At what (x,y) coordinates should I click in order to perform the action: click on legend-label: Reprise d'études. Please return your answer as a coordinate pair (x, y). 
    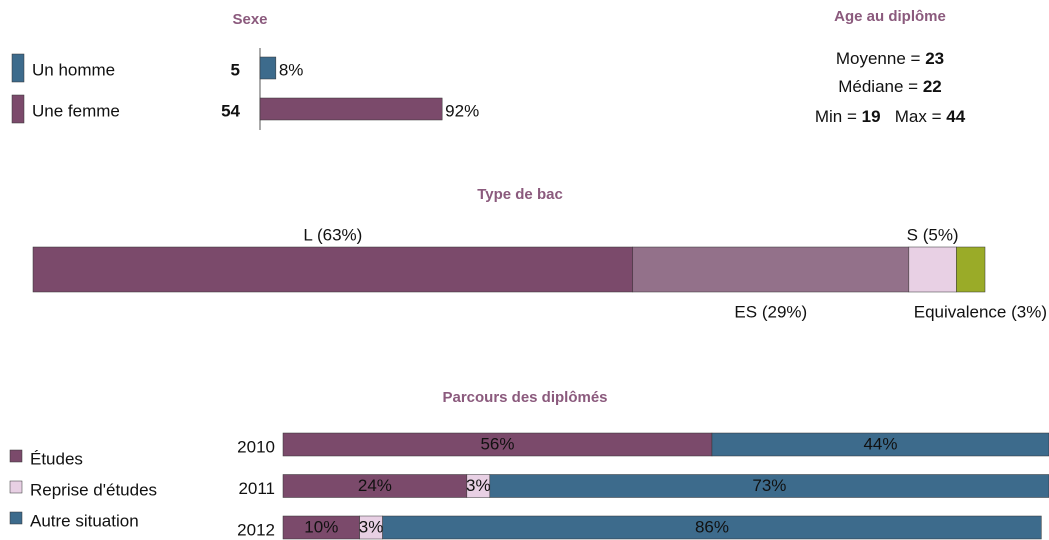
    Looking at the image, I should click on (93, 489).